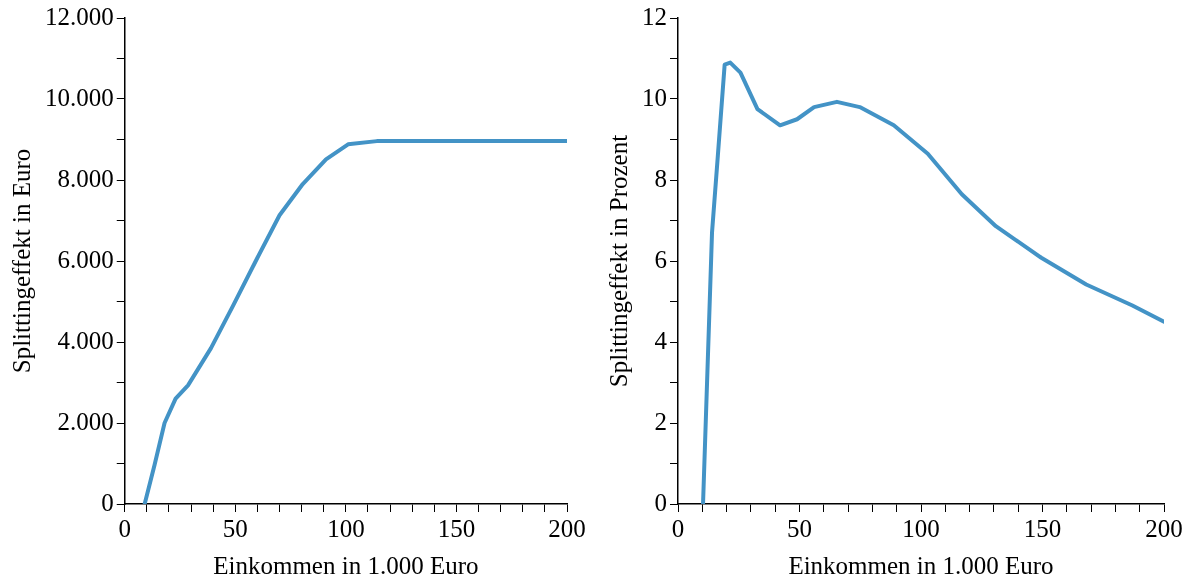  Describe the element at coordinates (618, 261) in the screenshot. I see `y-axis-title: Splittingeffekt in Prozent` at that location.